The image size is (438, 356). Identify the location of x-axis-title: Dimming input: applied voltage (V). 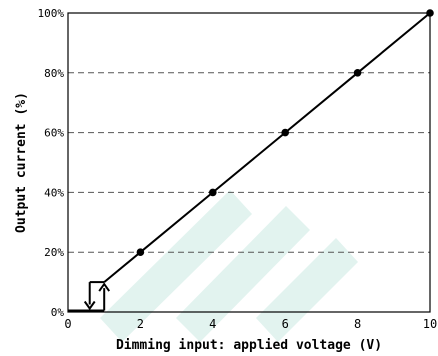
(249, 345).